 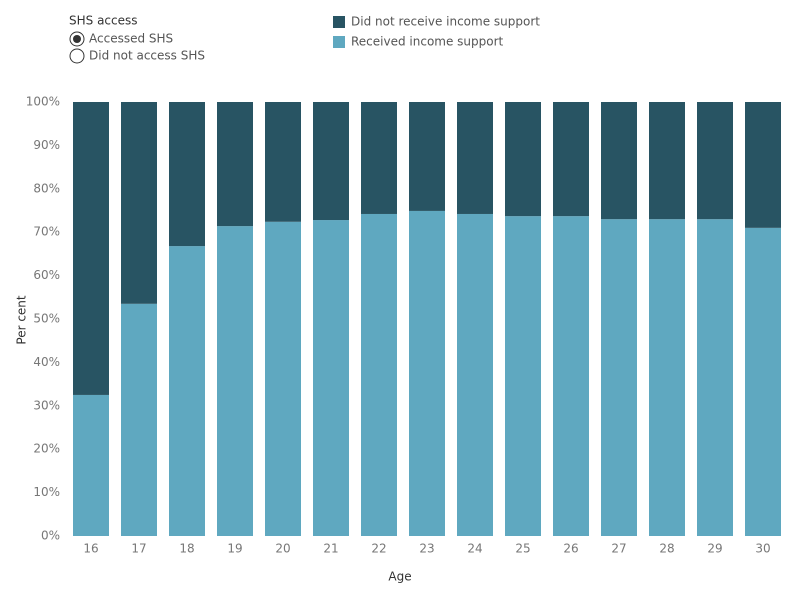 I want to click on x-tick-label: 20, so click(x=282, y=549).